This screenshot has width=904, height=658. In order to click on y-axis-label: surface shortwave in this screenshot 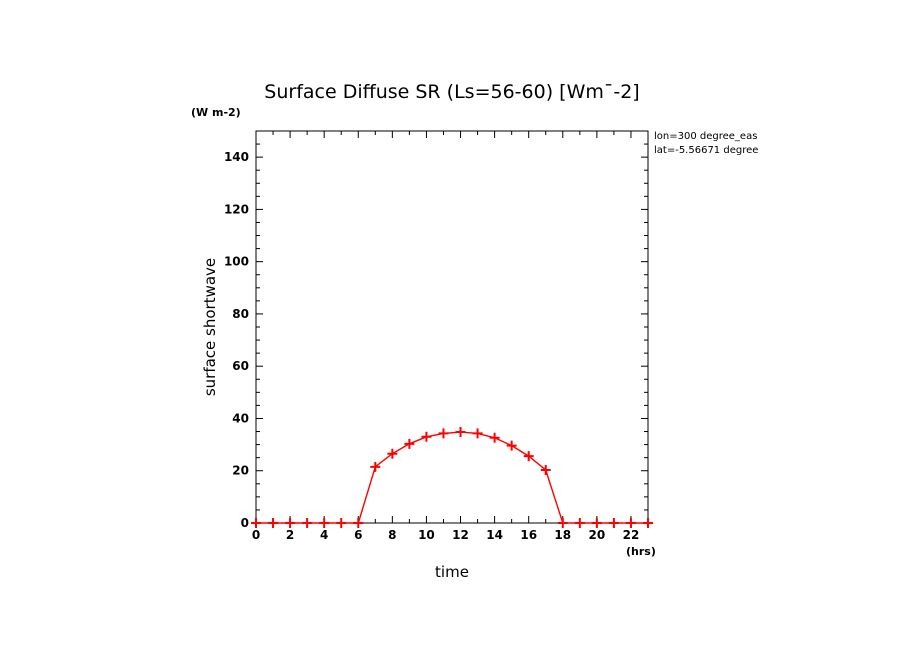, I will do `click(210, 327)`.